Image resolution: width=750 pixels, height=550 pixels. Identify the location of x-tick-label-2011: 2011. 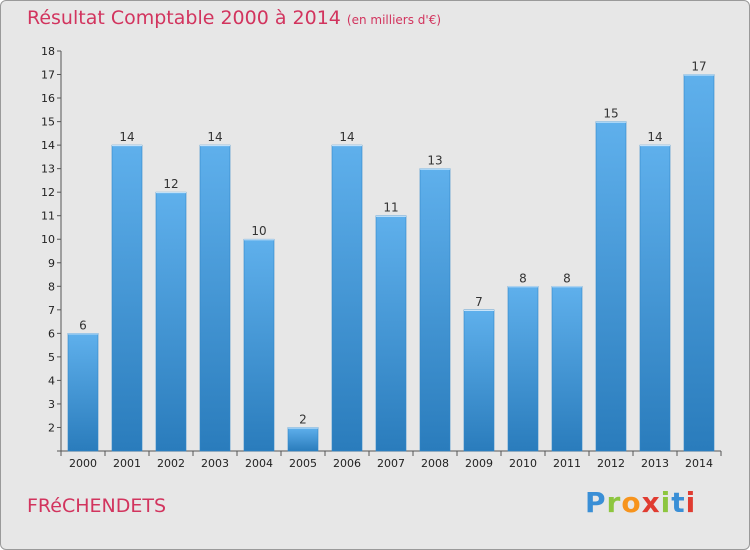
(567, 463).